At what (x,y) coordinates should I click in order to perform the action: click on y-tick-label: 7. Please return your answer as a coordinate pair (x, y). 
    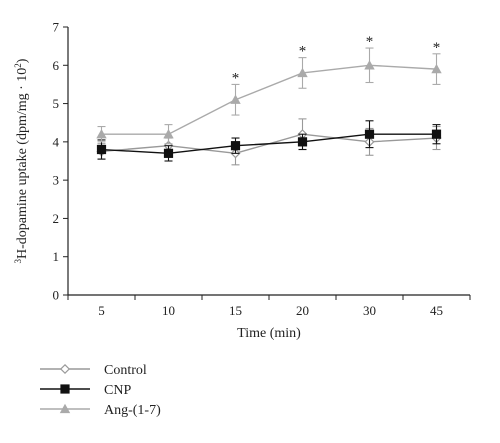
    Looking at the image, I should click on (56, 27).